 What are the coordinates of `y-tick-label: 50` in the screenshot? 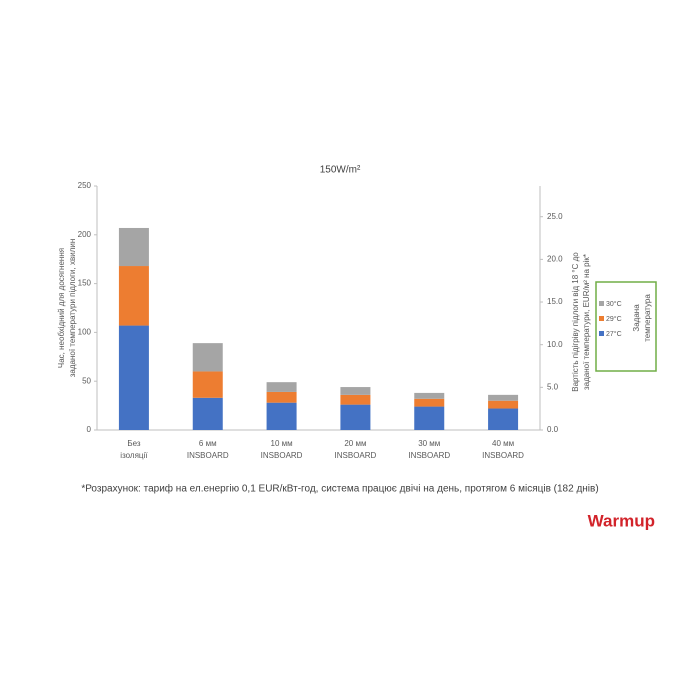 It's located at (86, 380).